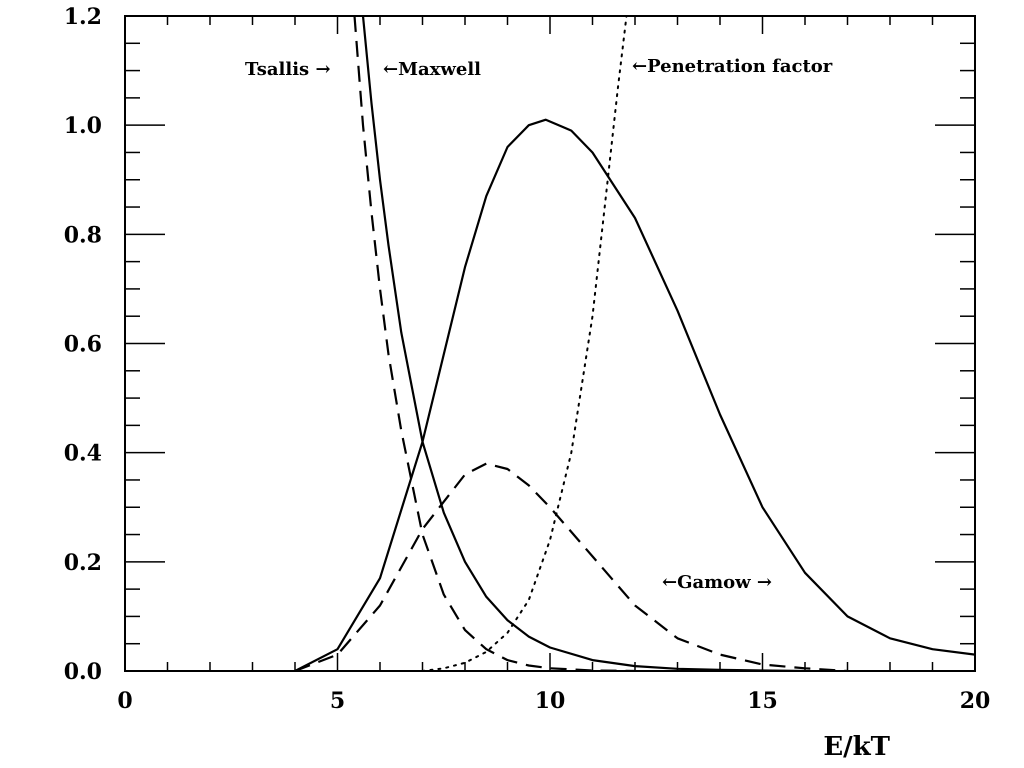 The image size is (1024, 768). What do you see at coordinates (550, 701) in the screenshot?
I see `x-tick-label: 10` at bounding box center [550, 701].